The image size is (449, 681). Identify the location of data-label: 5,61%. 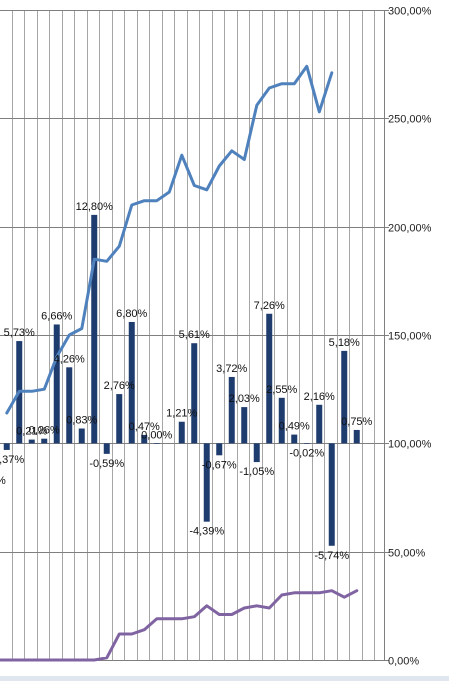
(194, 335).